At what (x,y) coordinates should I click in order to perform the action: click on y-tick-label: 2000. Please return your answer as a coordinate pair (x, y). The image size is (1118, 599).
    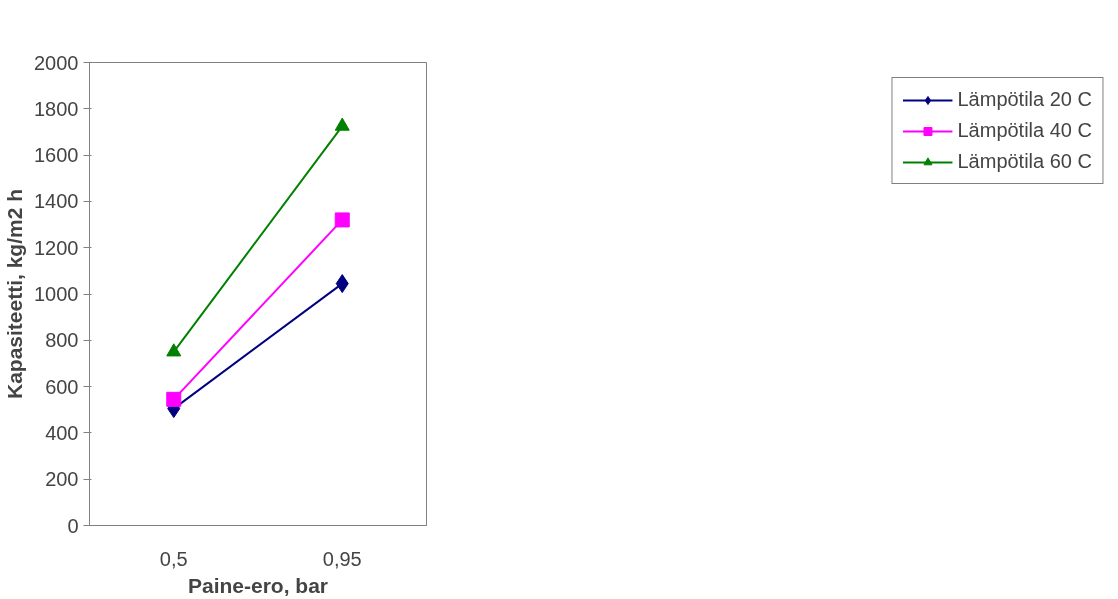
    Looking at the image, I should click on (56, 62).